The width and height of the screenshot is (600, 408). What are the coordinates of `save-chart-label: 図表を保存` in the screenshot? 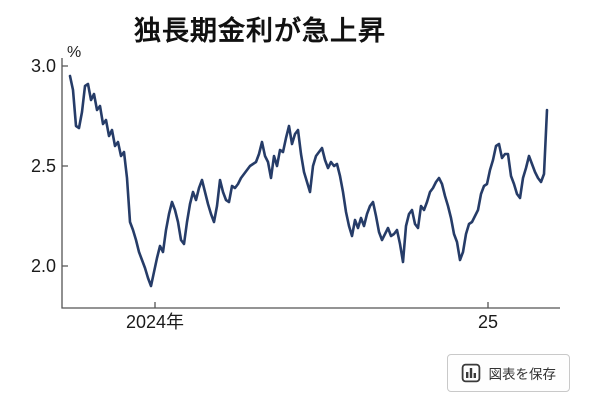 It's located at (522, 374).